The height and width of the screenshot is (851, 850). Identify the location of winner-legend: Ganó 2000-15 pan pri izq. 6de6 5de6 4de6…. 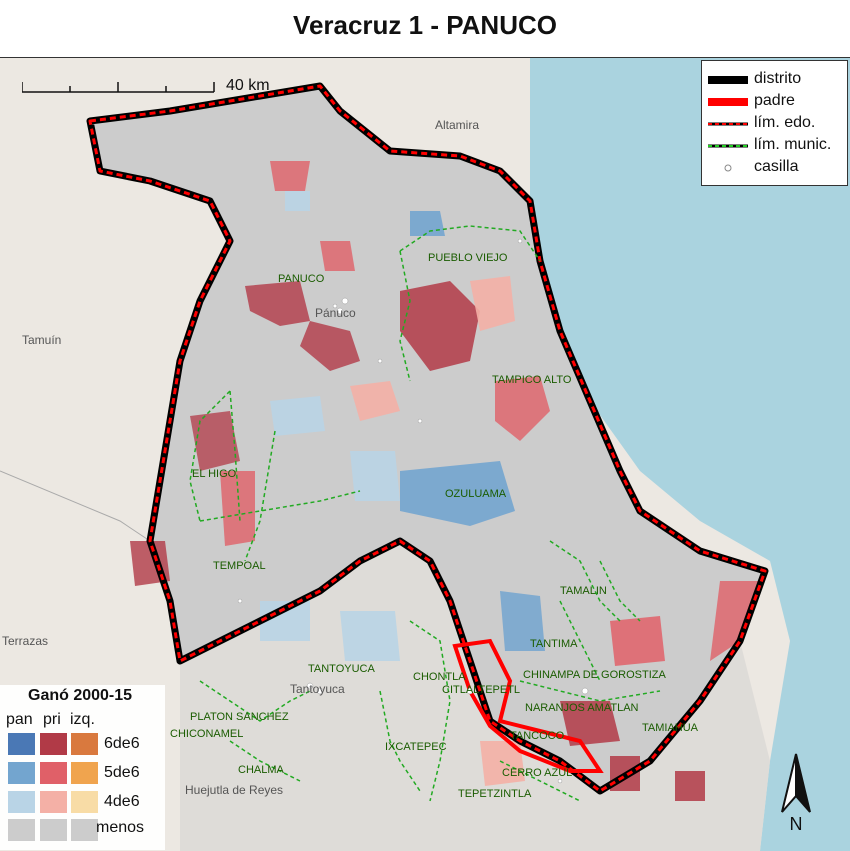
(82, 767).